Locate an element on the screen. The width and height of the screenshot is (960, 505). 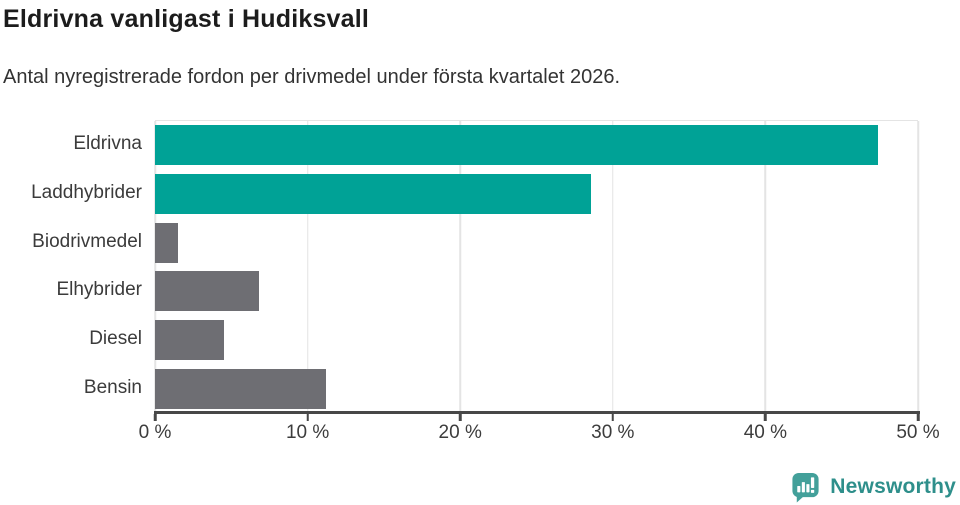
x-tick-label: 20 % is located at coordinates (460, 432).